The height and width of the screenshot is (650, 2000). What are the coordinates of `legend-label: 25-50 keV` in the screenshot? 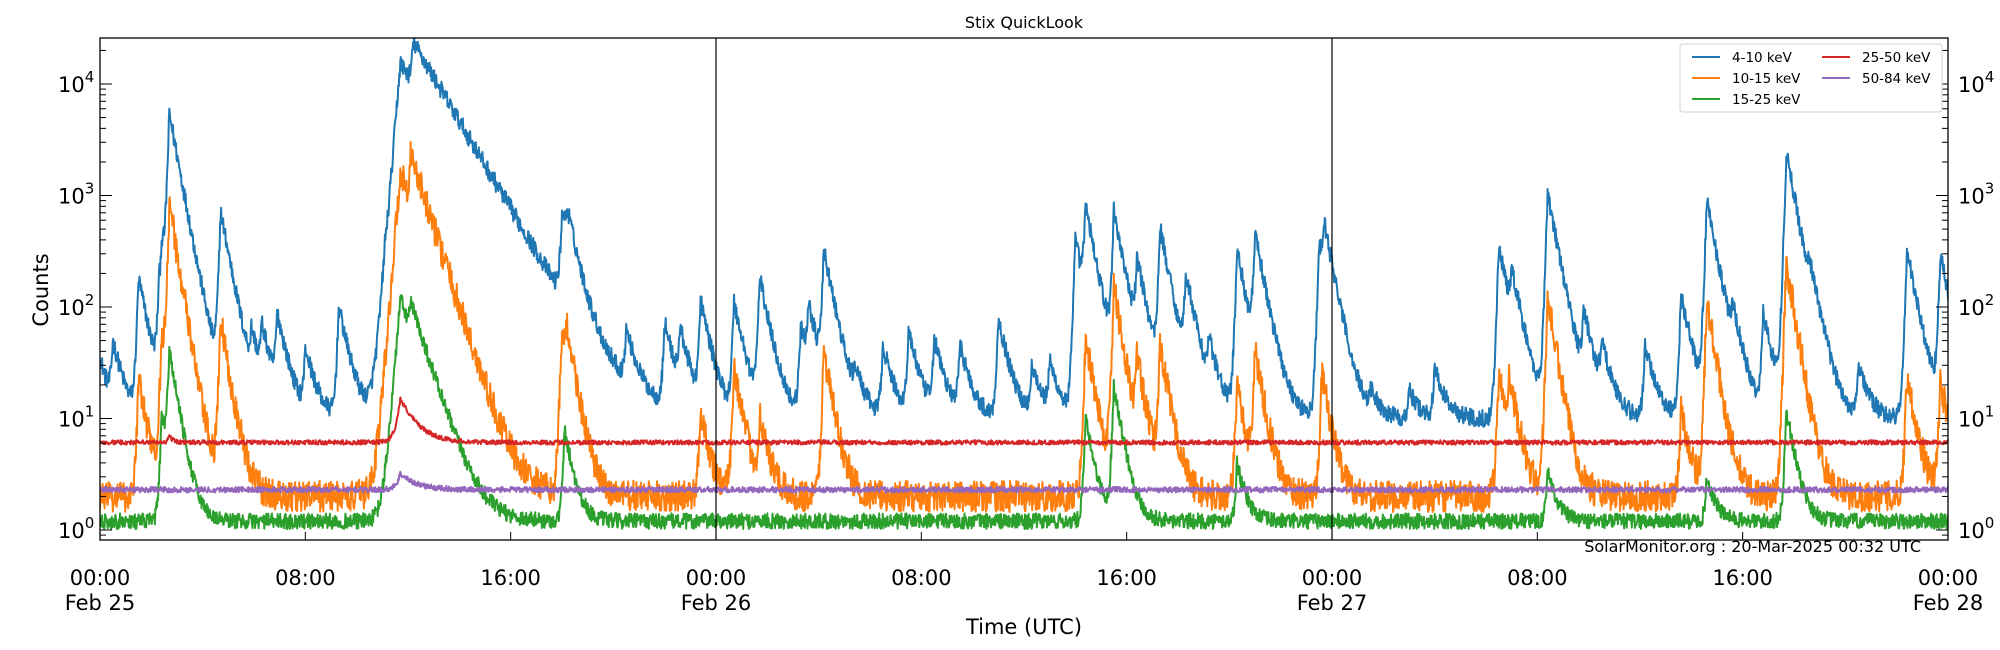 It's located at (1896, 58).